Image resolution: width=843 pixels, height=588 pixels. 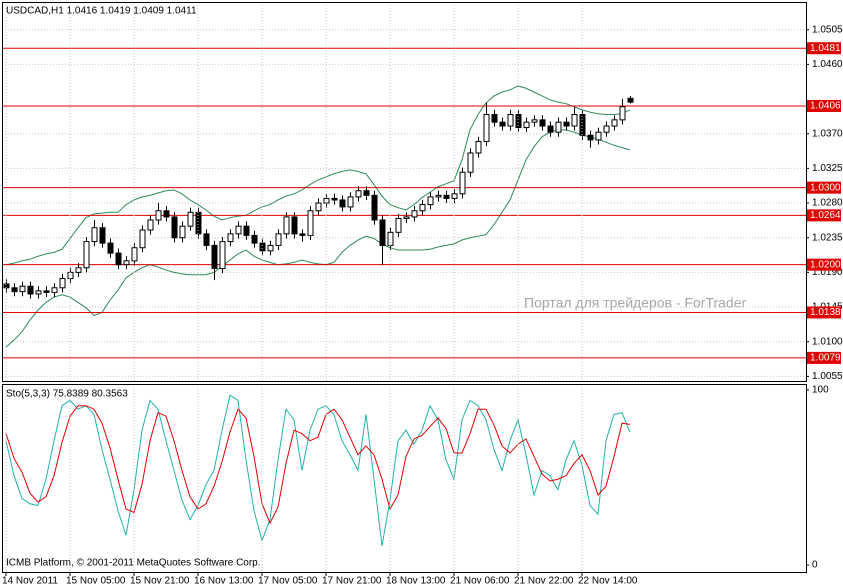 What do you see at coordinates (820, 390) in the screenshot?
I see `y-tick-label: 100` at bounding box center [820, 390].